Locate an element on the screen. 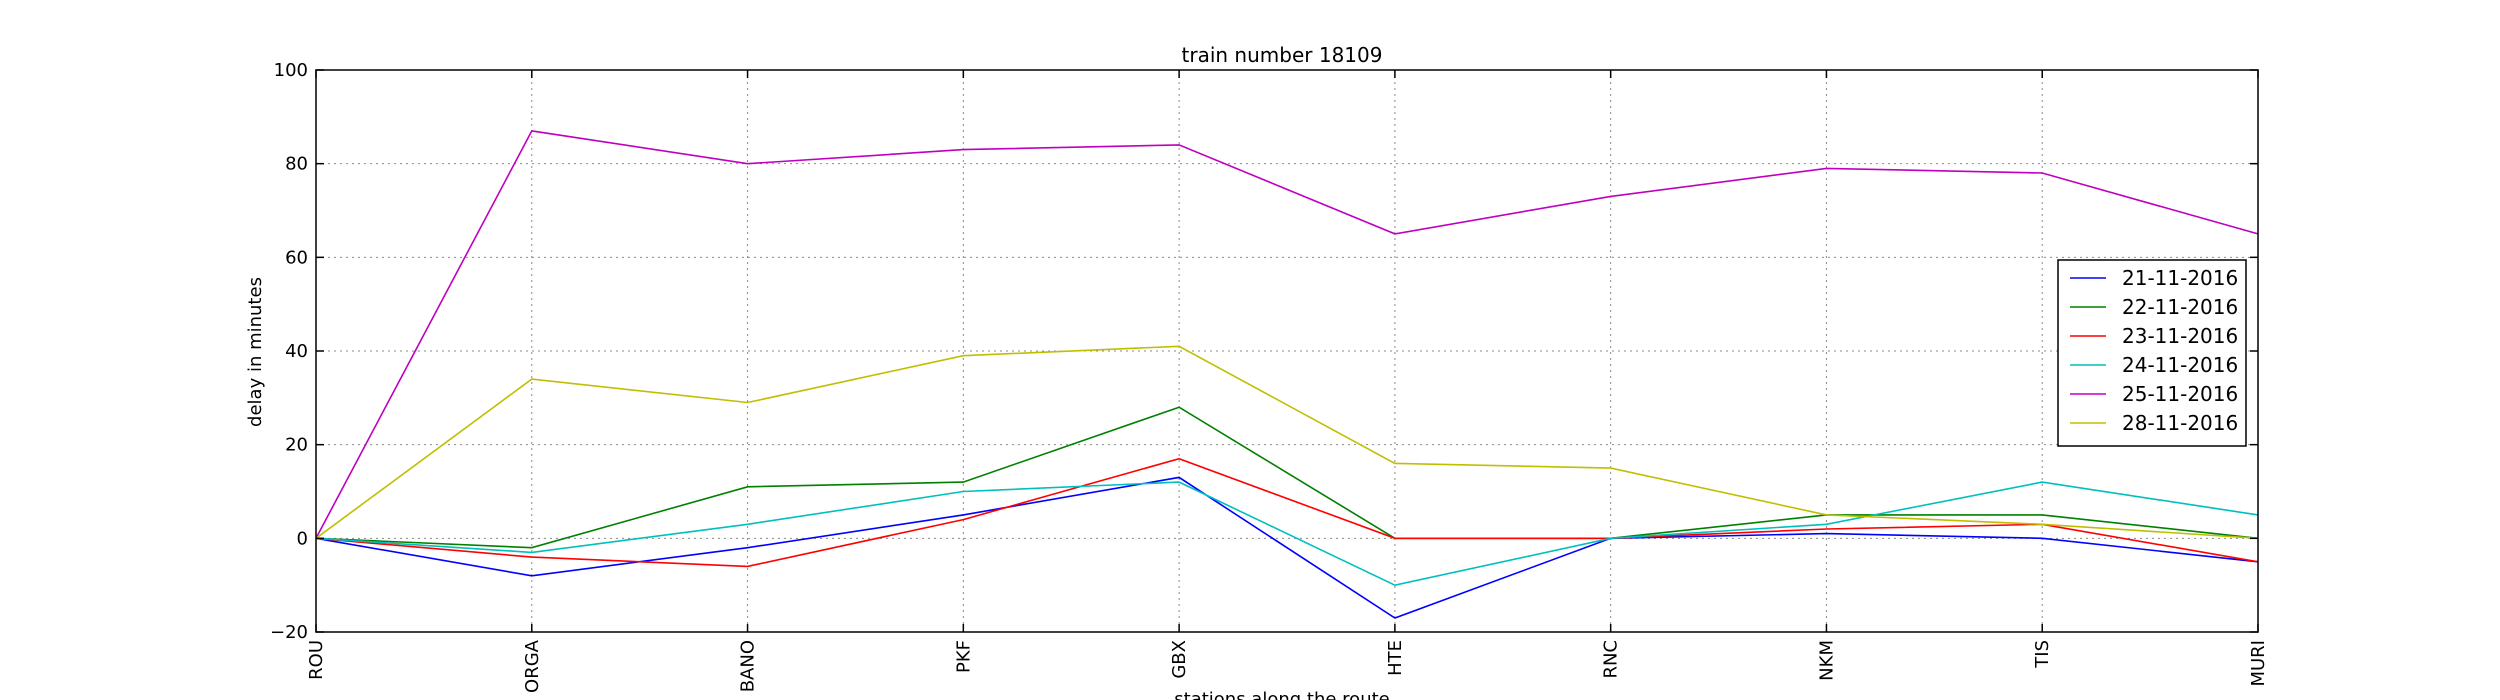 The height and width of the screenshot is (700, 2500). legend-label-22-11-2016: 22-11-2016 is located at coordinates (2180, 307).